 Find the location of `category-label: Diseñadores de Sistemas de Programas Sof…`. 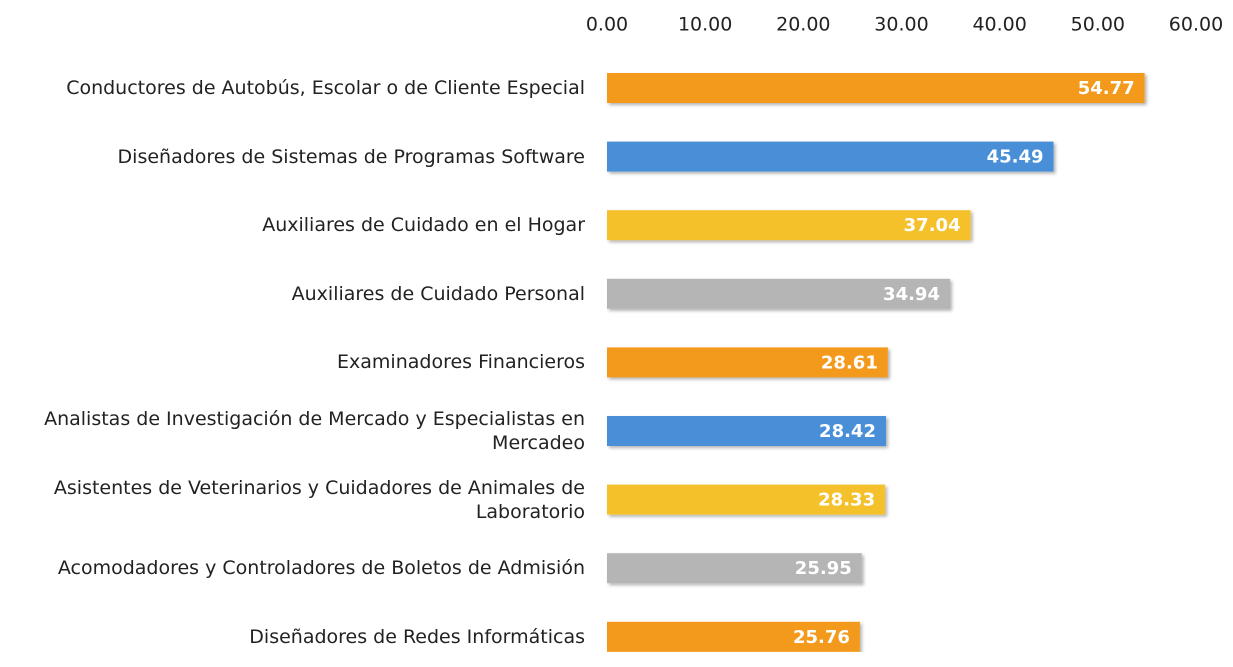

category-label: Diseñadores de Sistemas de Programas Sof… is located at coordinates (351, 156).